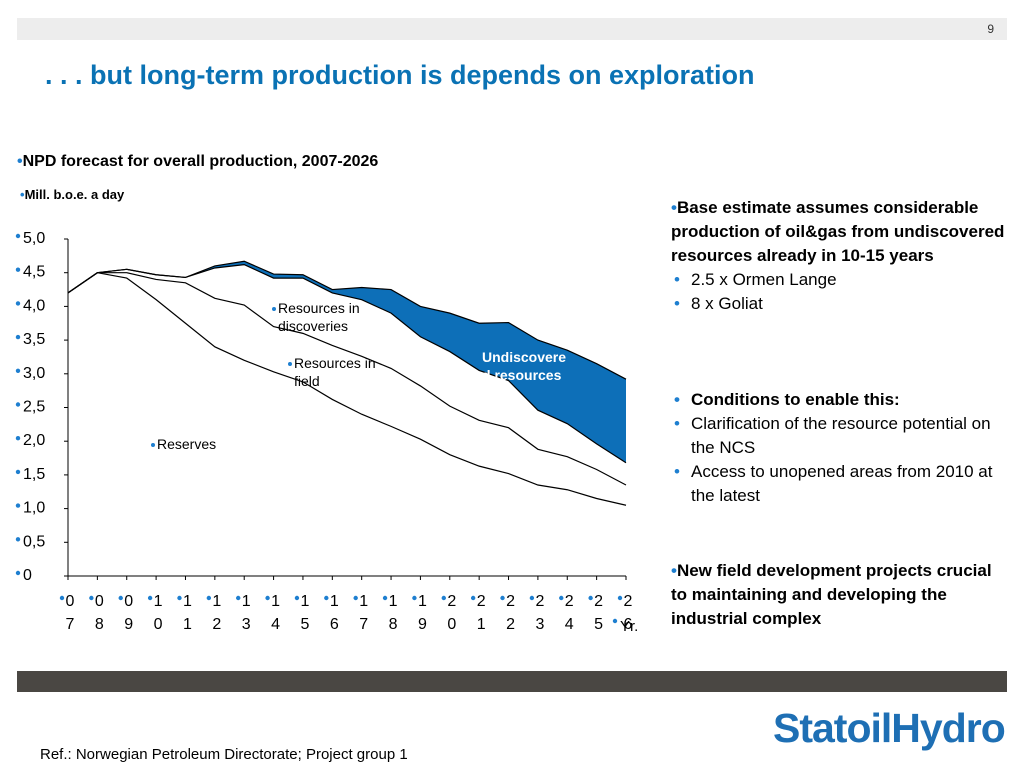 The width and height of the screenshot is (1024, 768). I want to click on undiscovered-line, so click(347, 320).